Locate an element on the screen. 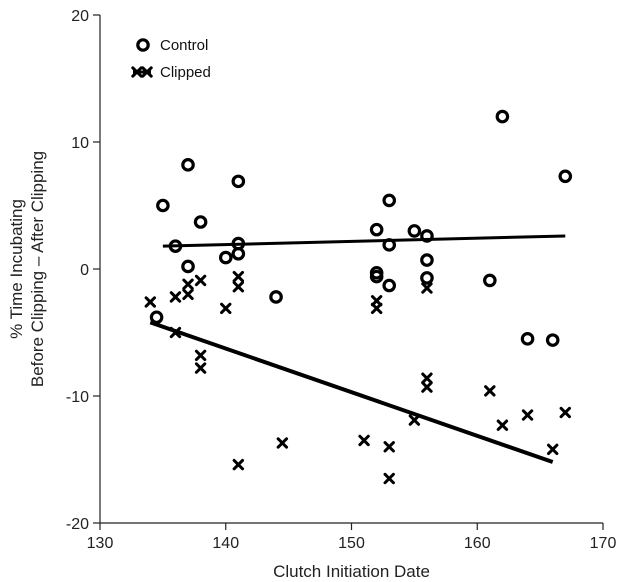 The width and height of the screenshot is (625, 582). legend-item-clipped: Clipped is located at coordinates (171, 72).